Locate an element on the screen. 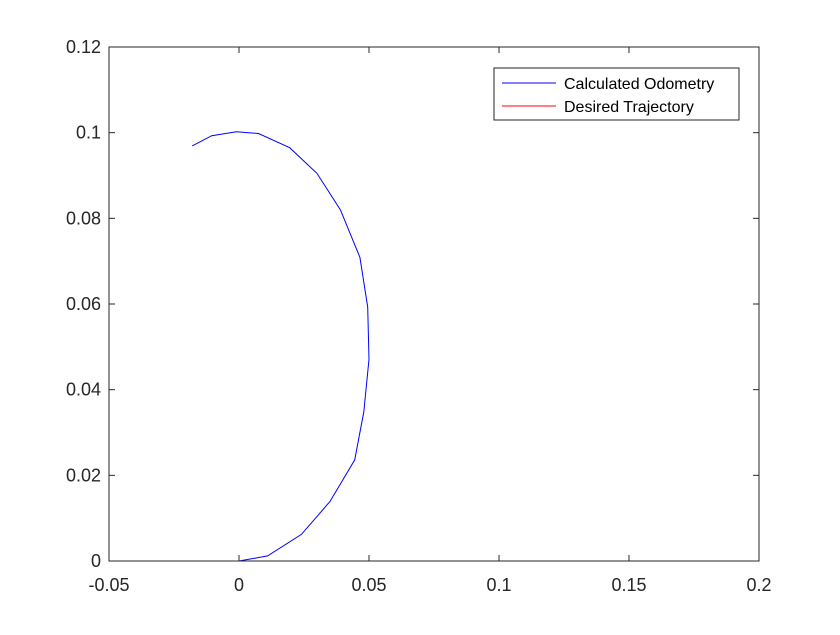  y-tick-label: 0.02 is located at coordinates (83, 475).